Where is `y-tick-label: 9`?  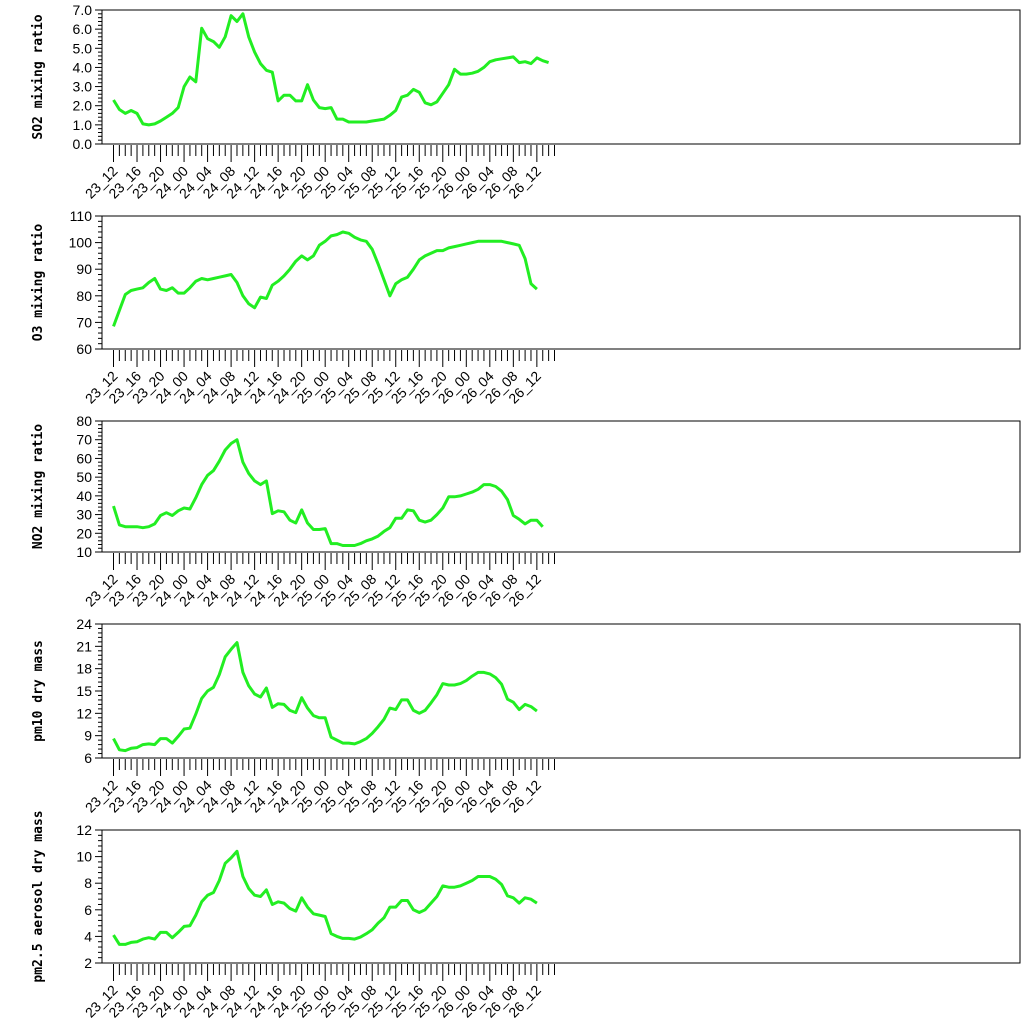 y-tick-label: 9 is located at coordinates (88, 736).